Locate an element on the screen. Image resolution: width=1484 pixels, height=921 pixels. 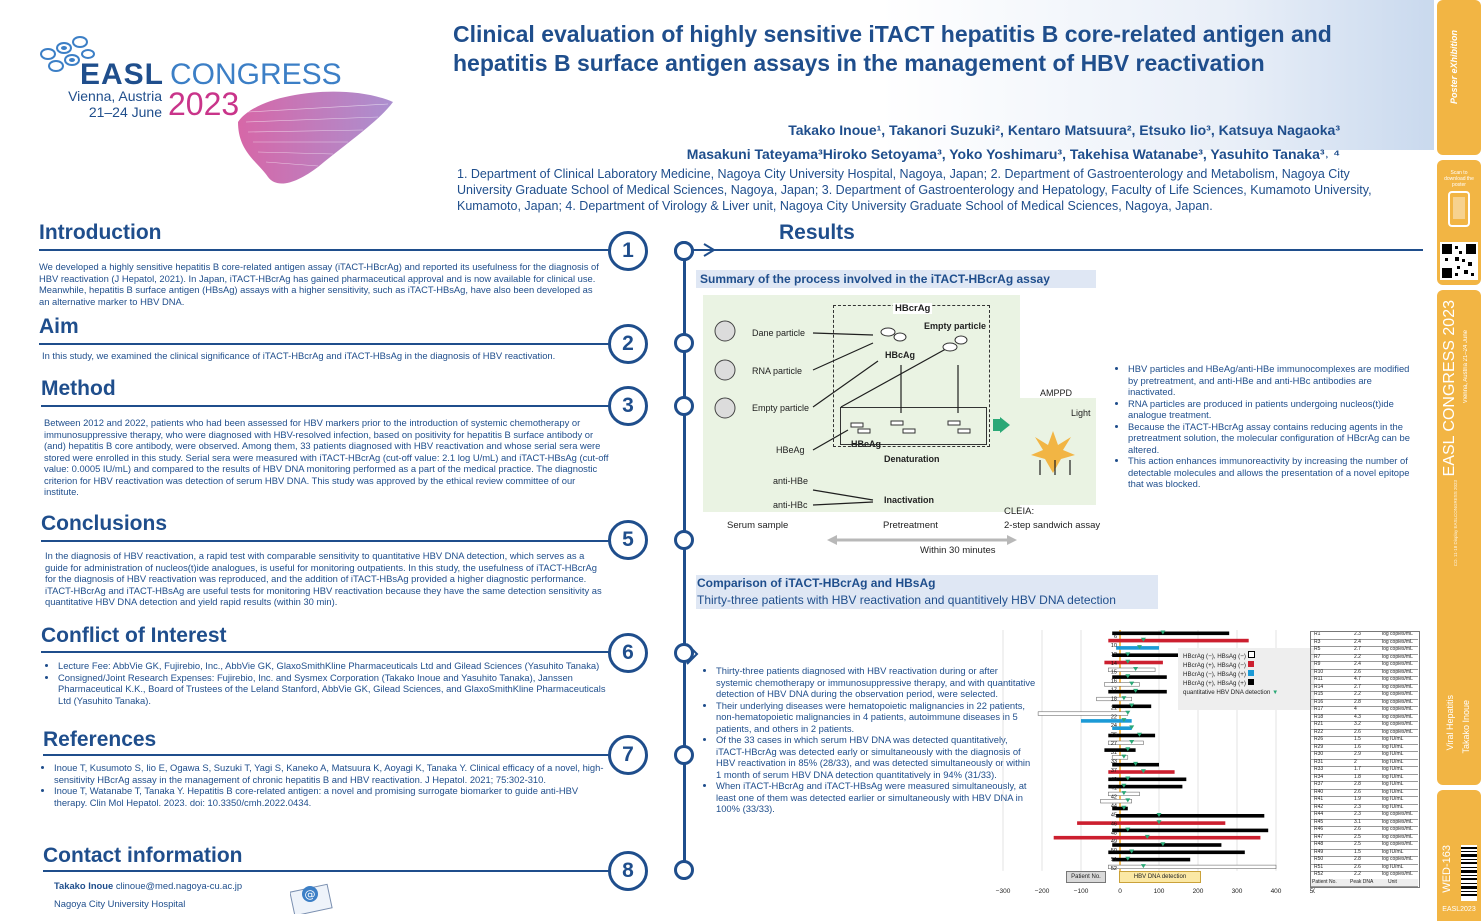
comparison-arrow-icon is located at coordinates (692, 654).